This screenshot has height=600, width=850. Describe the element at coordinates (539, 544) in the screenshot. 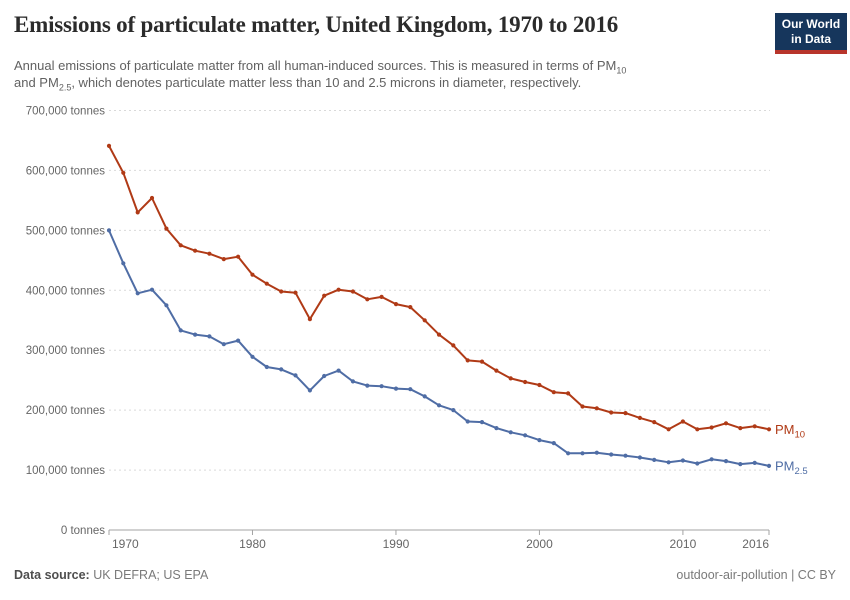

I see `x-axis-tick-label: 2000` at that location.